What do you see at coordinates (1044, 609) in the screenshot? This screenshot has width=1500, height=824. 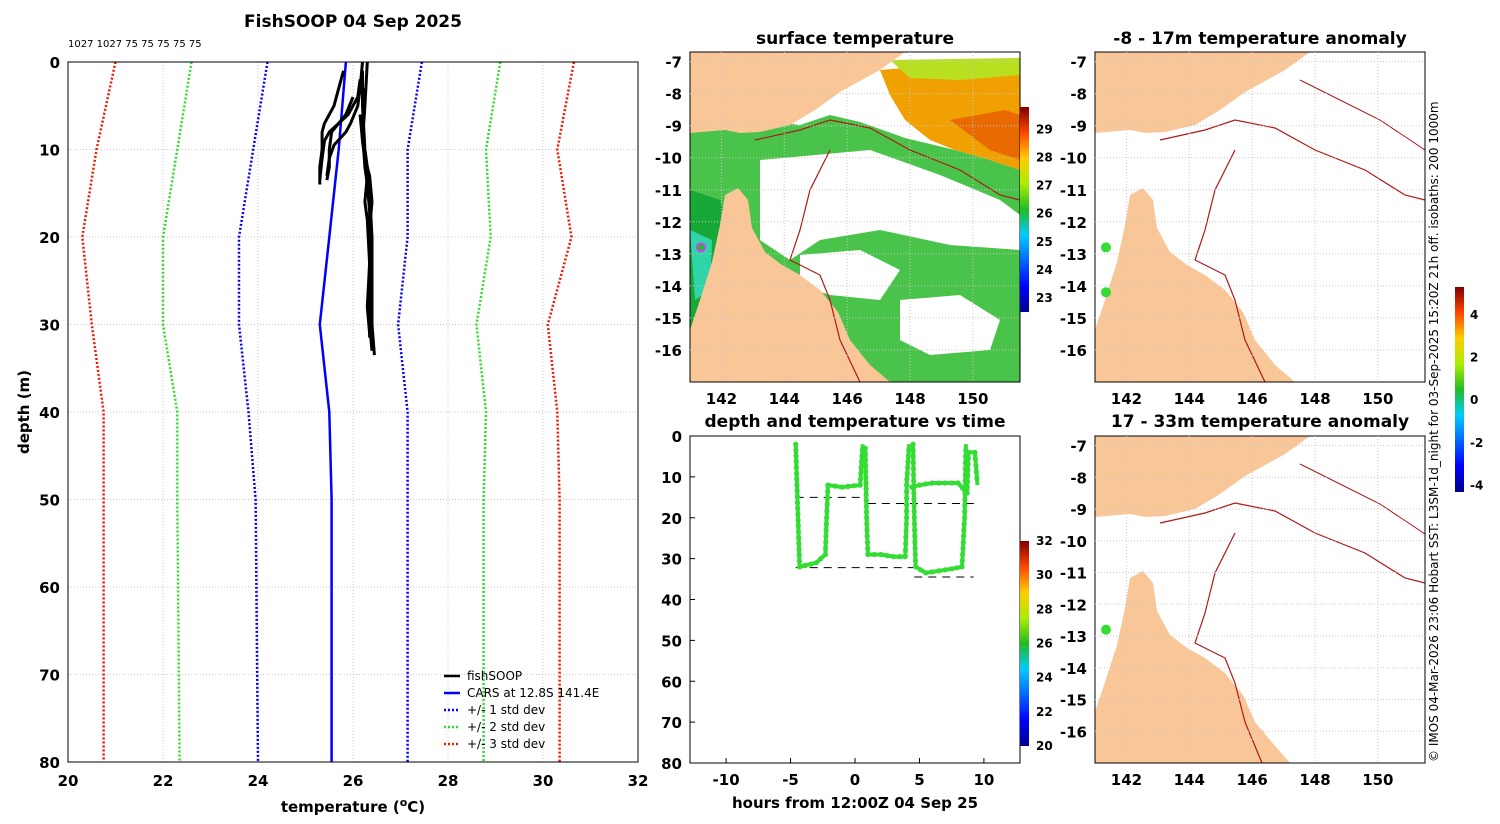 I see `timeseries-colorbar-label: 28` at bounding box center [1044, 609].